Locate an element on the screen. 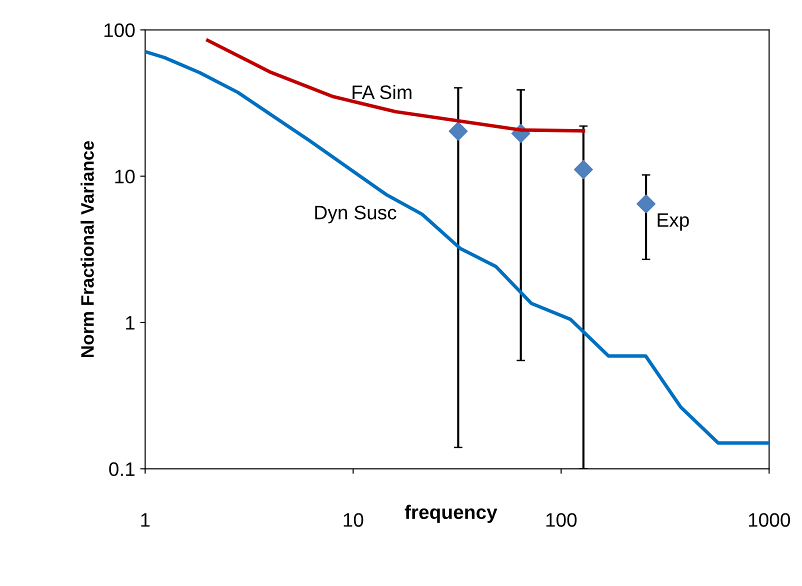 This screenshot has width=802, height=586. x-tick-label: 10 is located at coordinates (354, 520).